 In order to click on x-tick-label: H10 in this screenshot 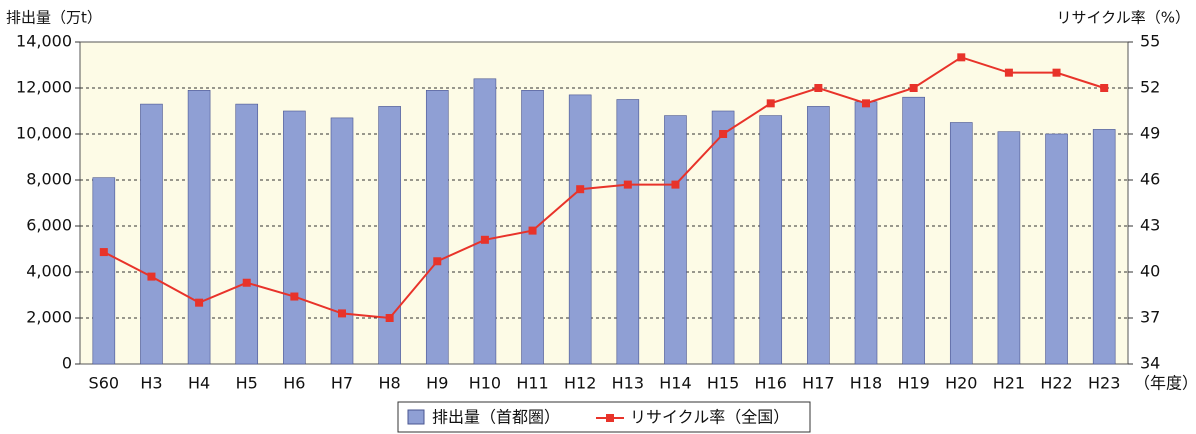, I will do `click(485, 383)`.